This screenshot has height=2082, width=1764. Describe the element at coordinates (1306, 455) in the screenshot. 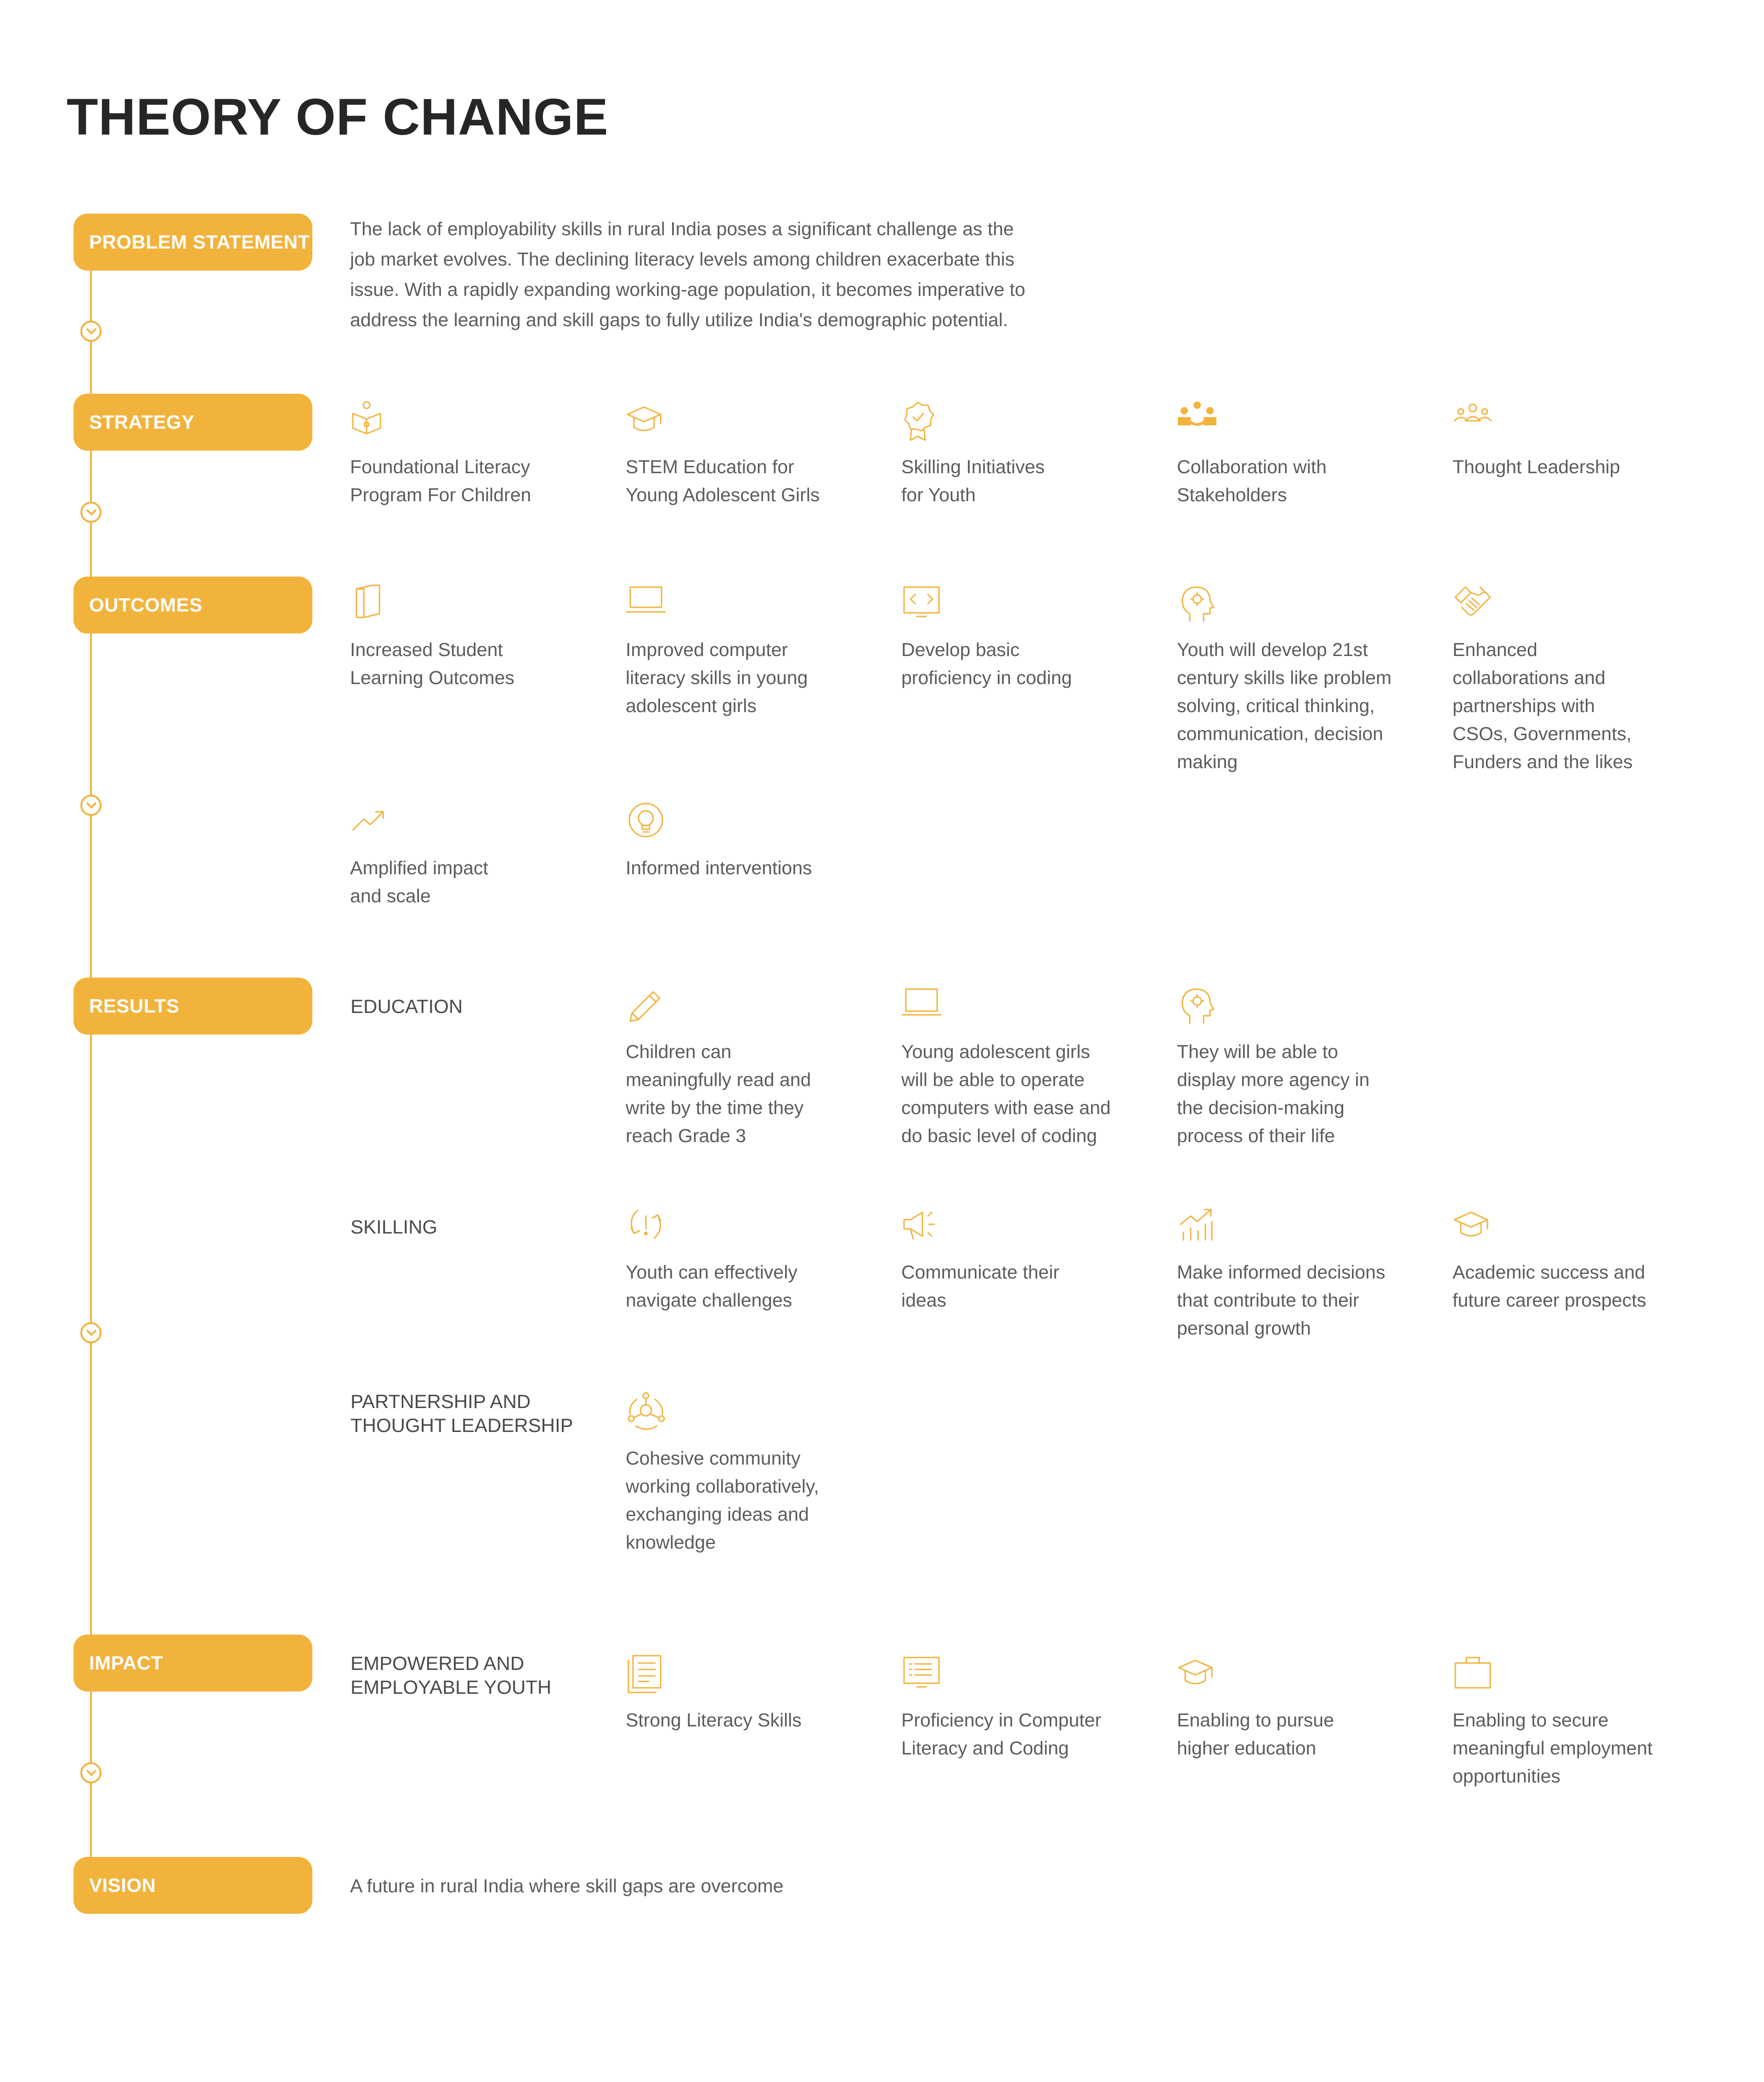

I see `strategy-item: Collaboration with Stakeholders` at that location.